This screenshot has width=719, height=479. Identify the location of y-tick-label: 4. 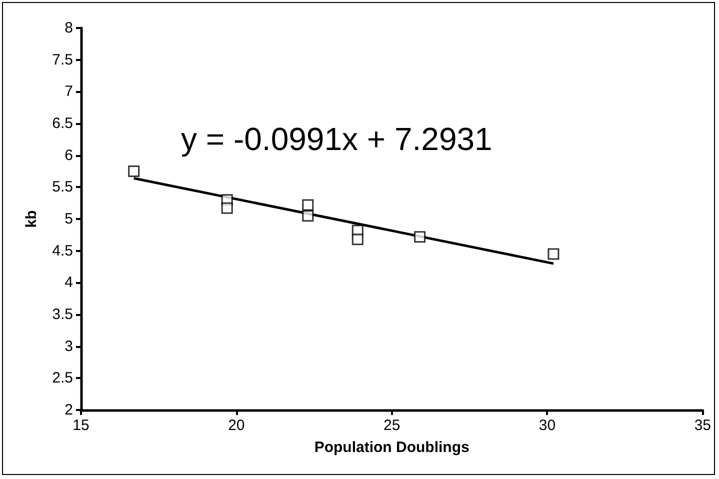
(68, 283).